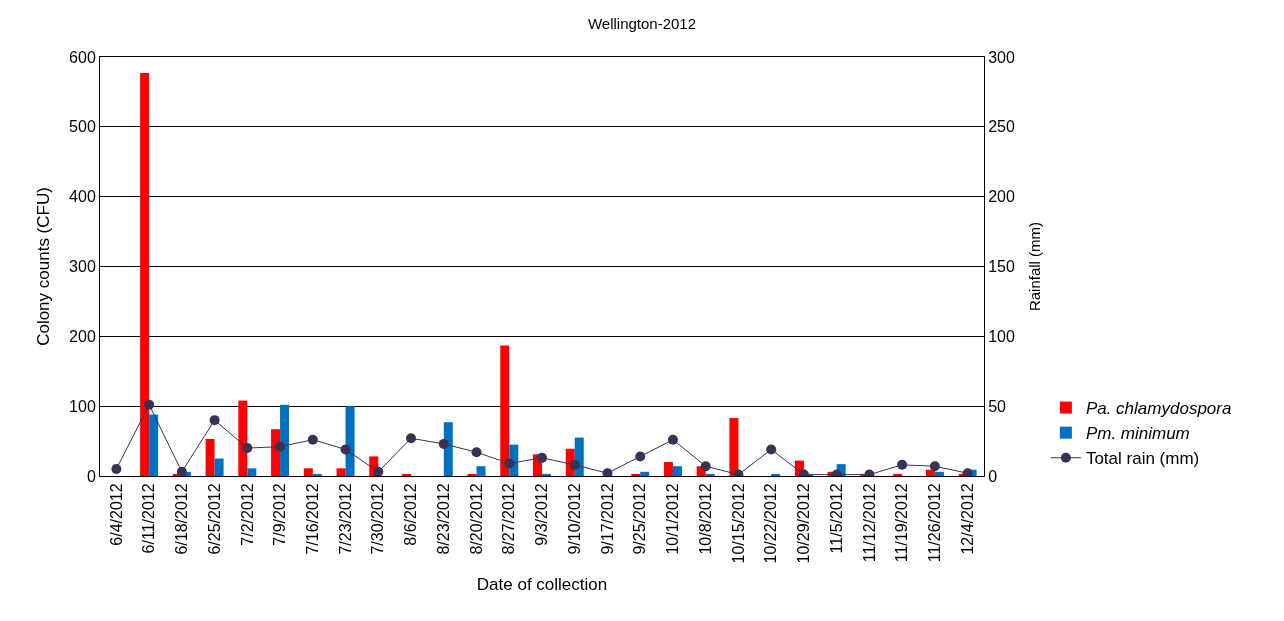 The image size is (1284, 621). I want to click on y2-axis-title: Rainfall (mm), so click(1034, 266).